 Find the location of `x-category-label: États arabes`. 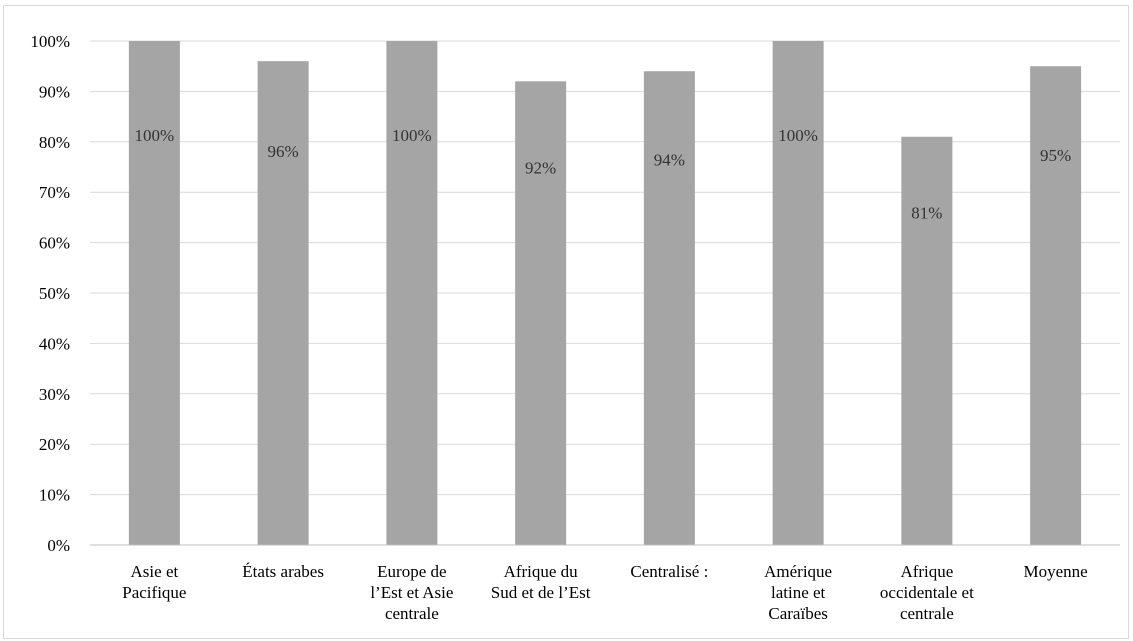

x-category-label: États arabes is located at coordinates (283, 571).